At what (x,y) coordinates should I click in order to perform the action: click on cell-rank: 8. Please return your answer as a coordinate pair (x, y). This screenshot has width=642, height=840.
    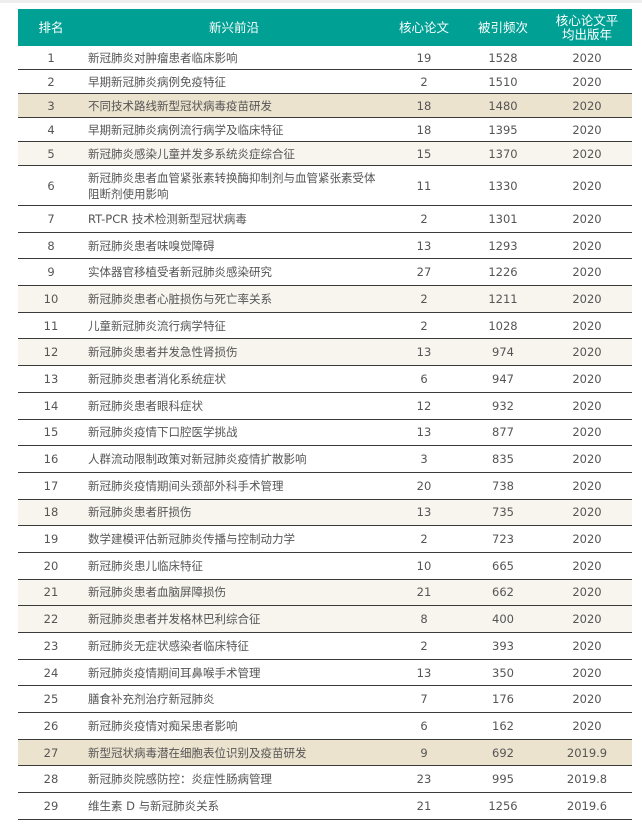
    Looking at the image, I should click on (51, 246).